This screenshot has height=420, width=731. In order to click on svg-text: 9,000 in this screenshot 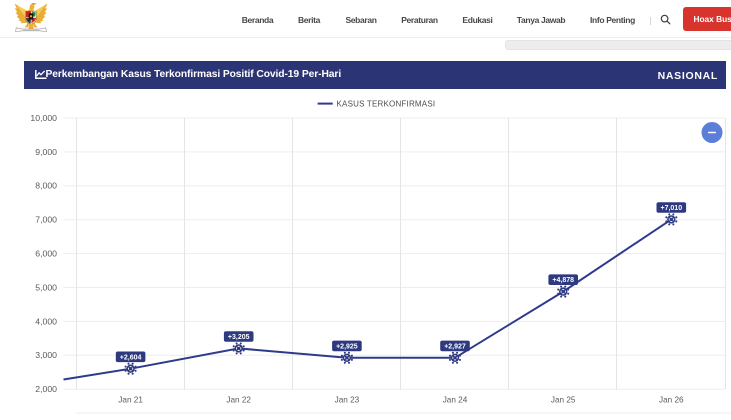, I will do `click(46, 152)`.